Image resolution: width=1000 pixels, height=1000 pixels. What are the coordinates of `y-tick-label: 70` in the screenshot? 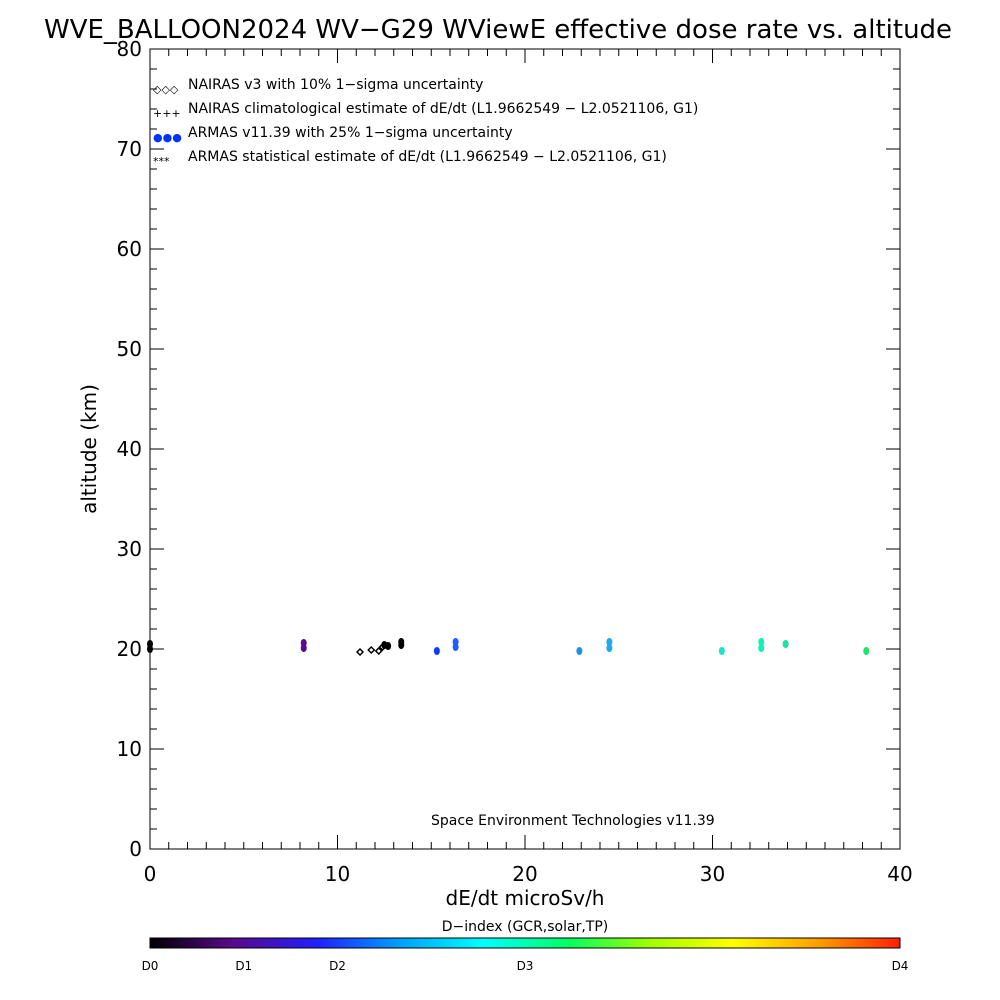 It's located at (129, 149).